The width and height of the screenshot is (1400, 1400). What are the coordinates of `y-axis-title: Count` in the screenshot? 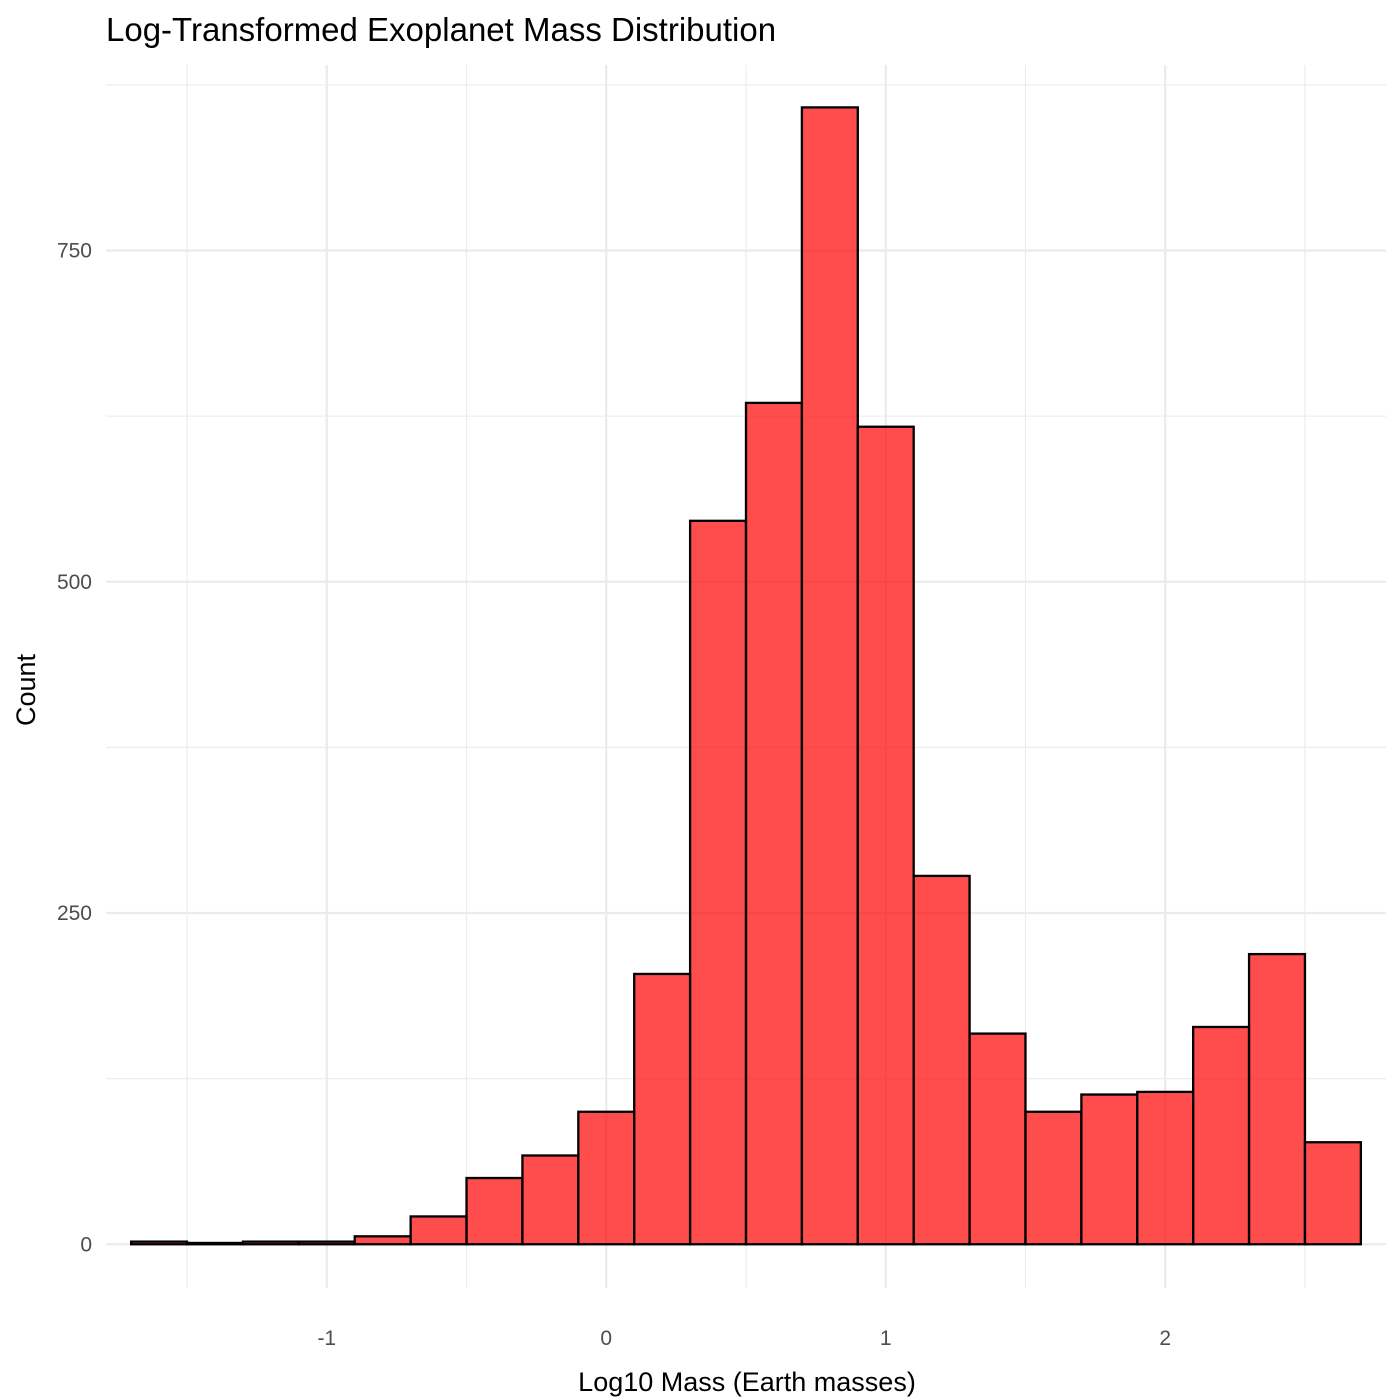 It's located at (26, 689).